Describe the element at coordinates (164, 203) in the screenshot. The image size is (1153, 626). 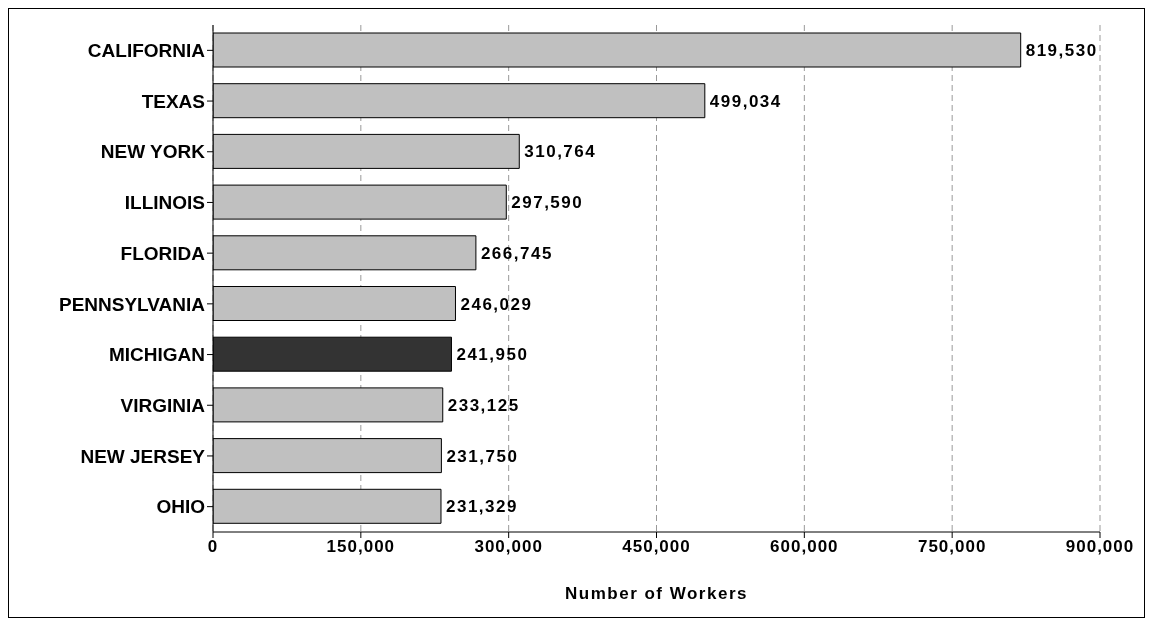
I see `y-tick-label: ILLINOIS` at that location.